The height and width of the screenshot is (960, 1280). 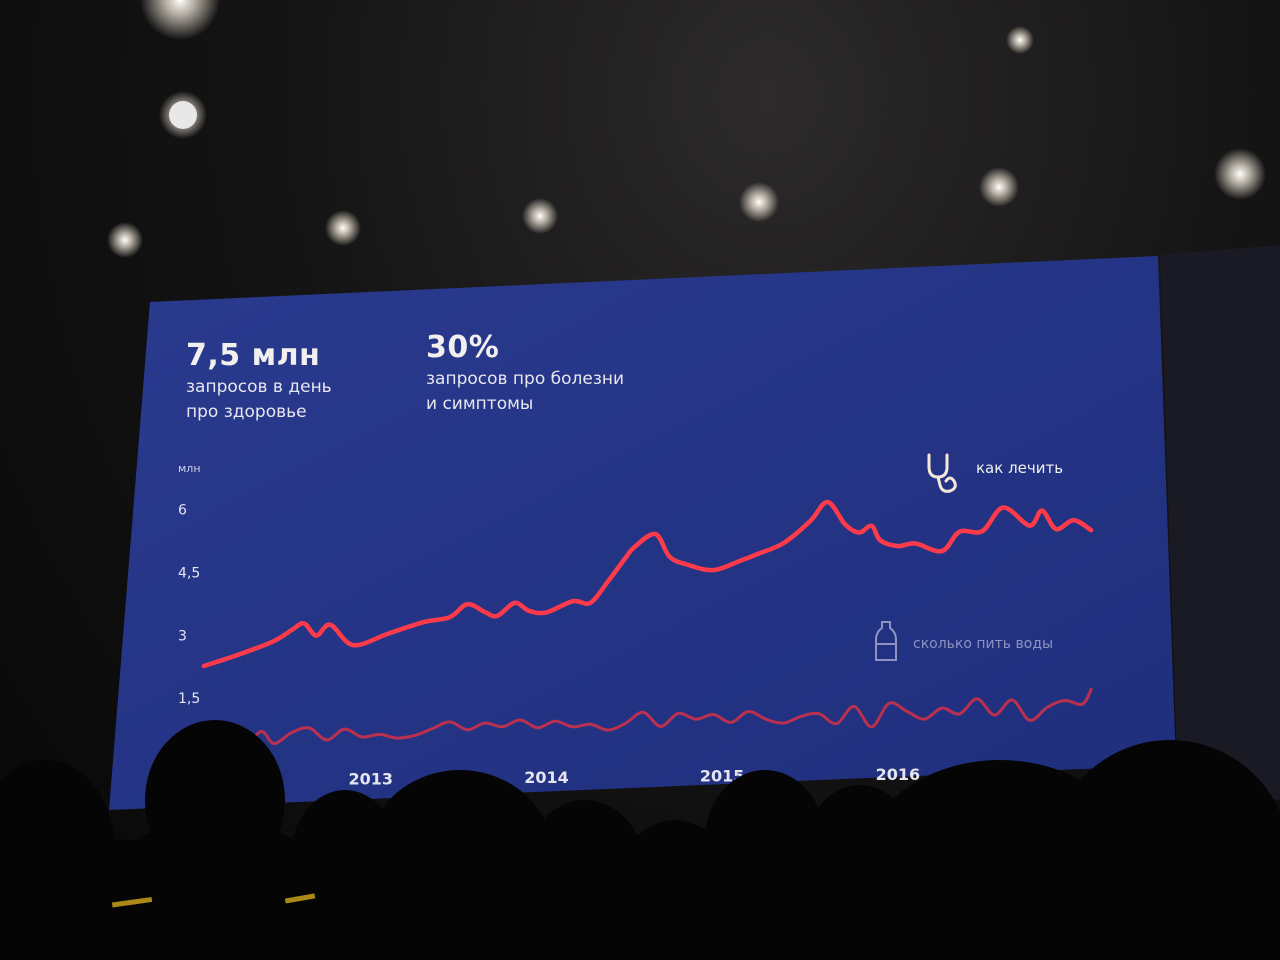 What do you see at coordinates (525, 379) in the screenshot?
I see `stat-caption-line1: запросов про болезни` at bounding box center [525, 379].